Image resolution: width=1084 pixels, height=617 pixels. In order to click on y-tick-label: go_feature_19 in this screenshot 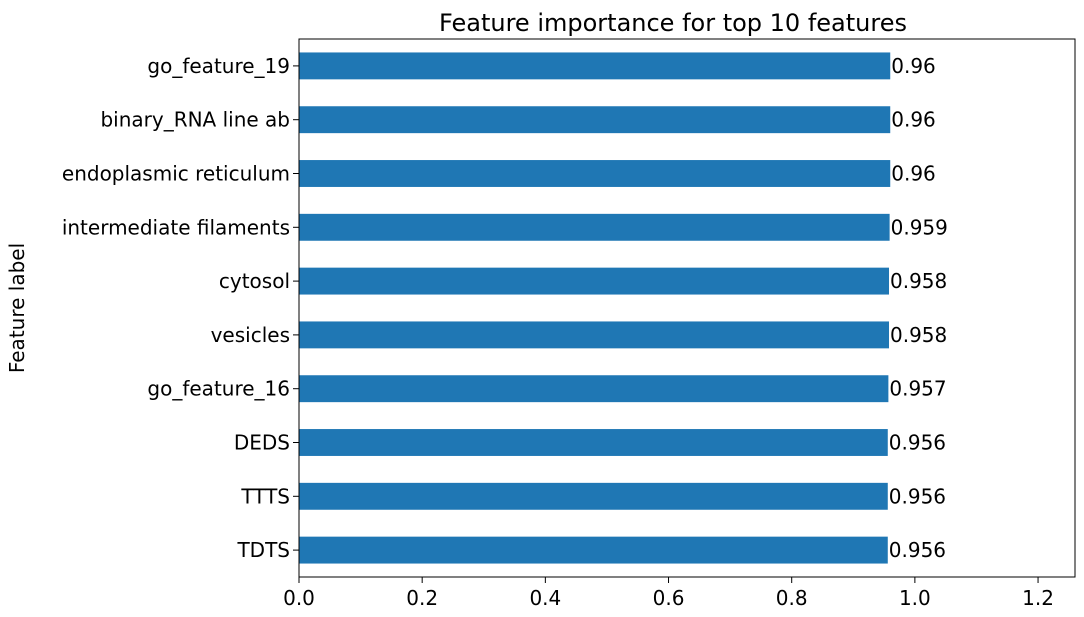, I will do `click(218, 66)`.